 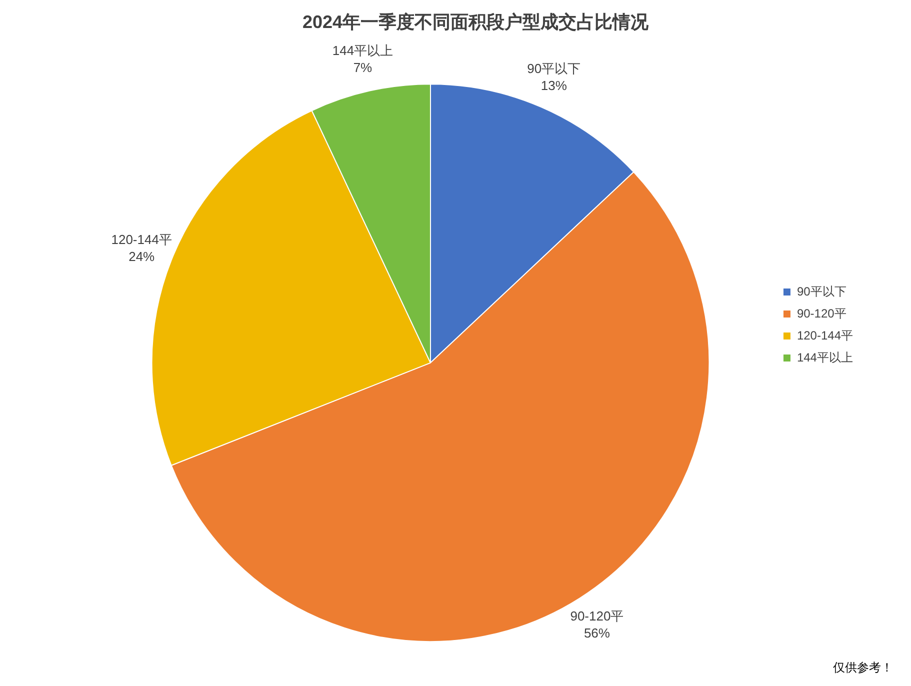 What do you see at coordinates (597, 616) in the screenshot?
I see `slice-label: 90-120平` at bounding box center [597, 616].